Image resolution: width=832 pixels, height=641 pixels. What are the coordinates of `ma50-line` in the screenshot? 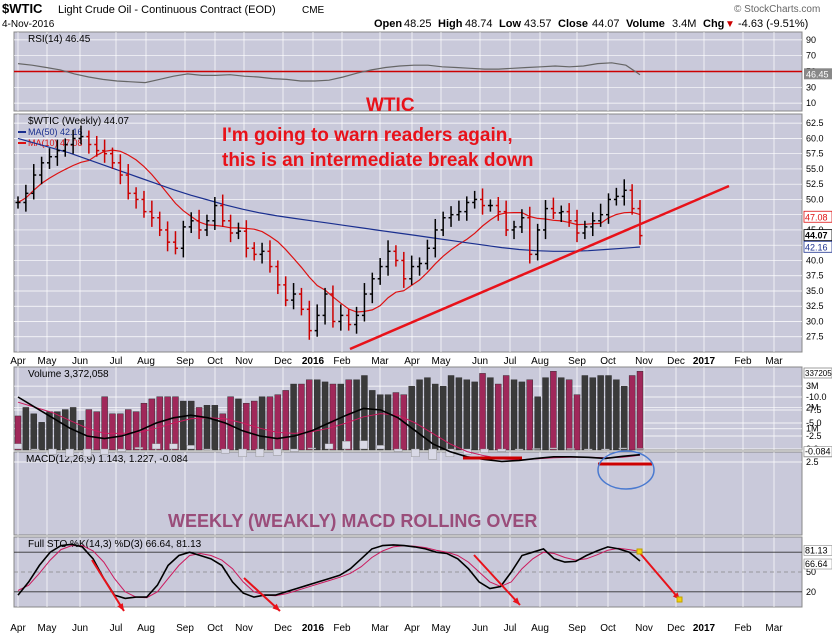 It's located at (329, 194).